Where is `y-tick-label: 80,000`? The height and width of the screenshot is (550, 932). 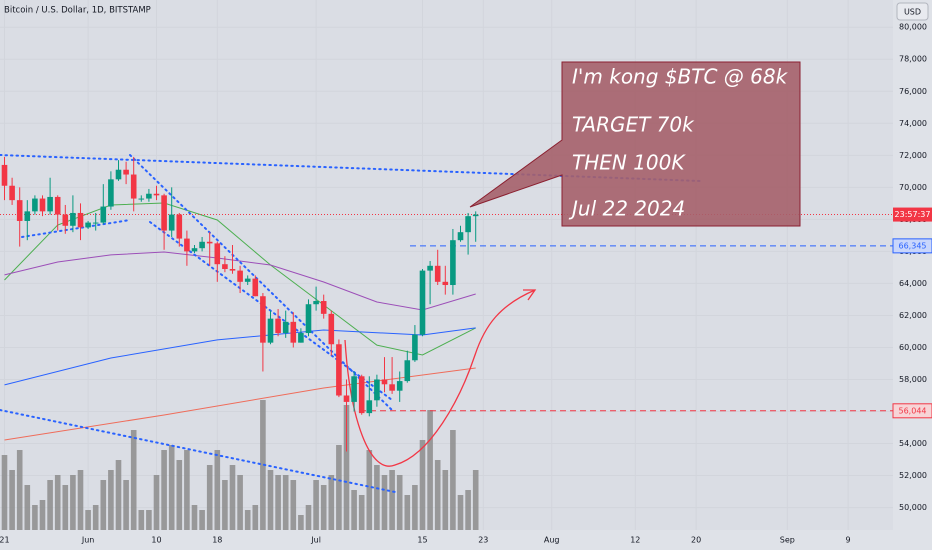
y-tick-label: 80,000 is located at coordinates (913, 27).